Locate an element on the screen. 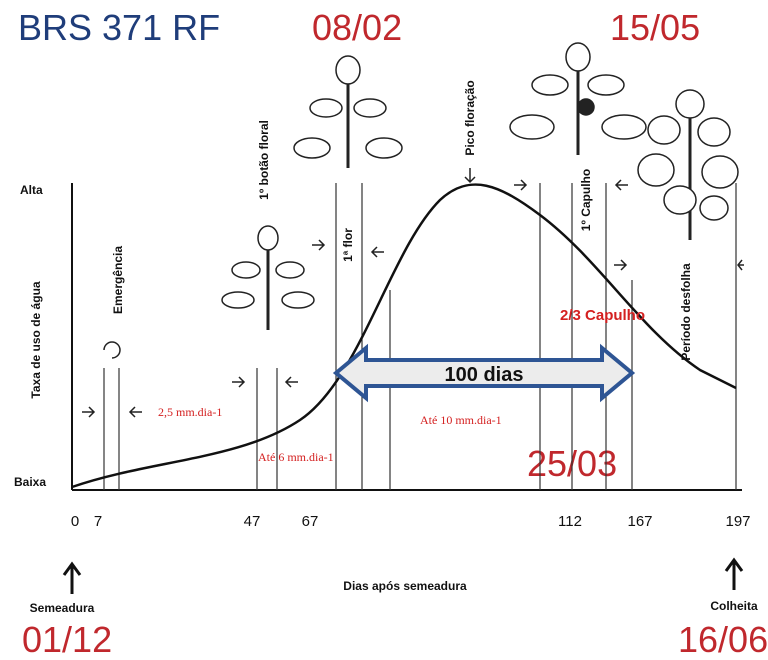  arrow-label: 100 dias is located at coordinates (484, 375).